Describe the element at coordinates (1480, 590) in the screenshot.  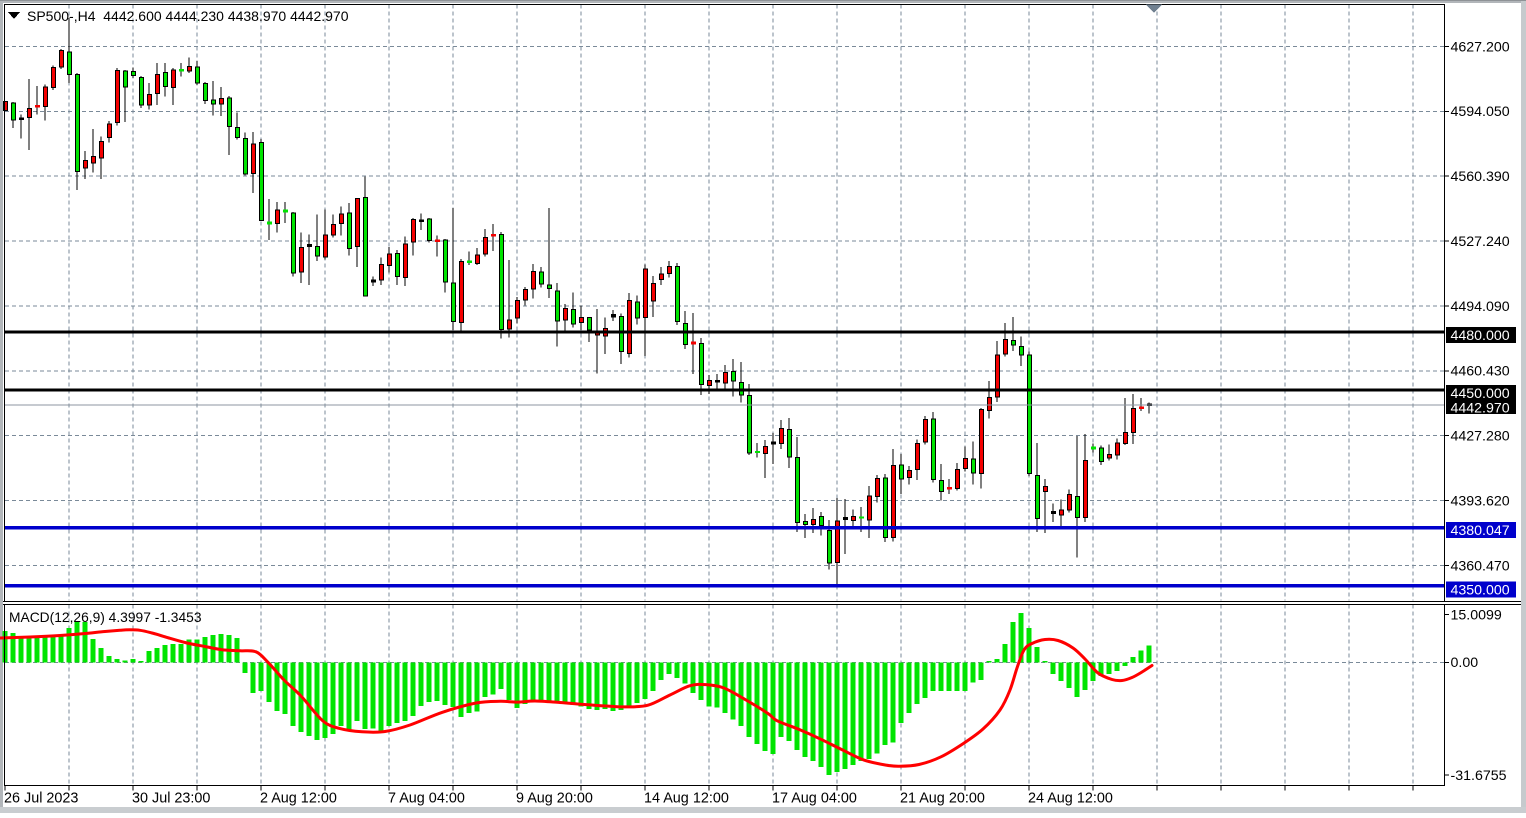
I see `svg-text: 4350.000` at that location.